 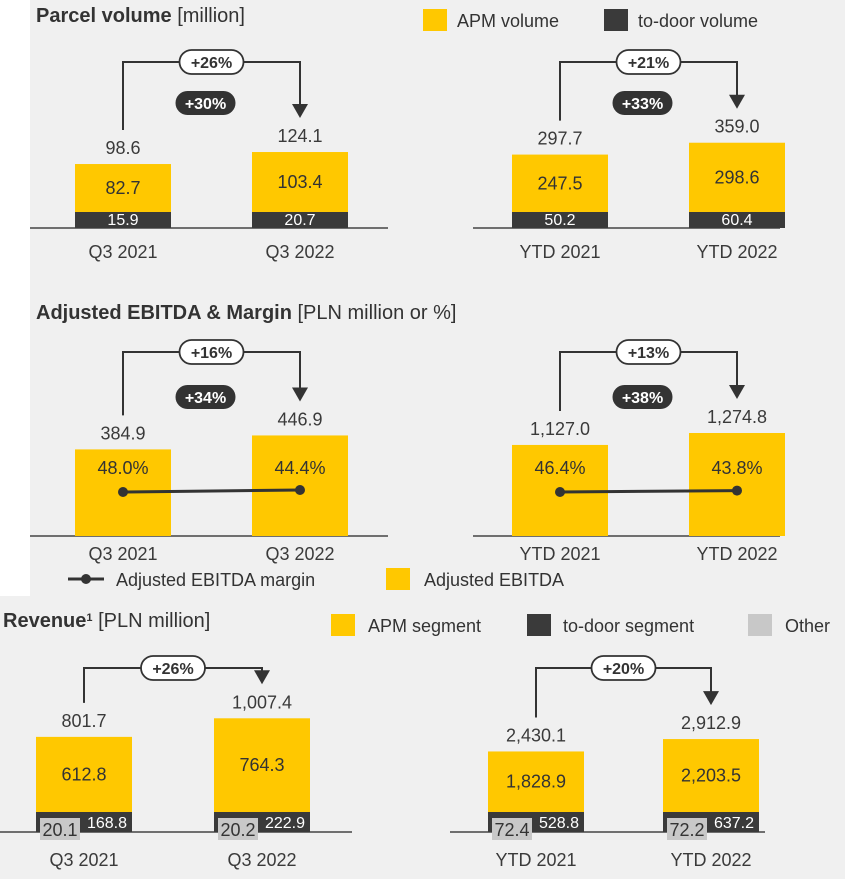 What do you see at coordinates (628, 626) in the screenshot?
I see `legend-to-door-segment: to-door segment` at bounding box center [628, 626].